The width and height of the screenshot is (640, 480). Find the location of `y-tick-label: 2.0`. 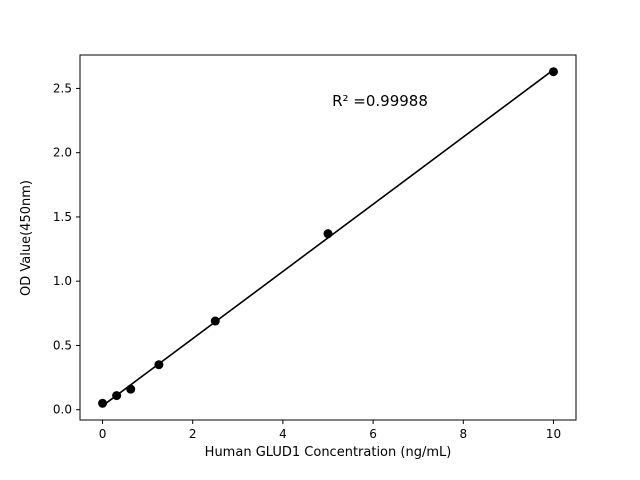

y-tick-label: 2.0 is located at coordinates (62, 153).